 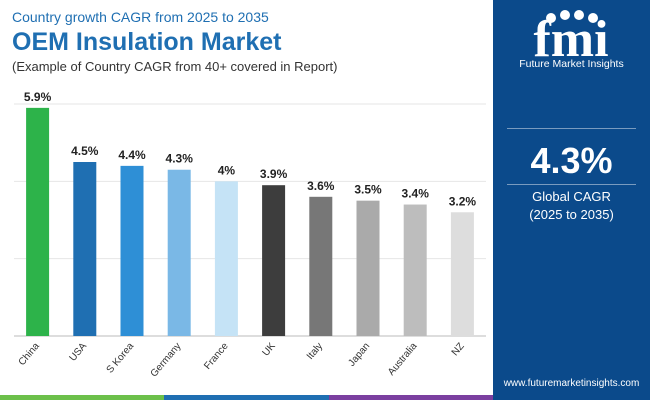 What do you see at coordinates (462, 274) in the screenshot?
I see `bar-nz` at bounding box center [462, 274].